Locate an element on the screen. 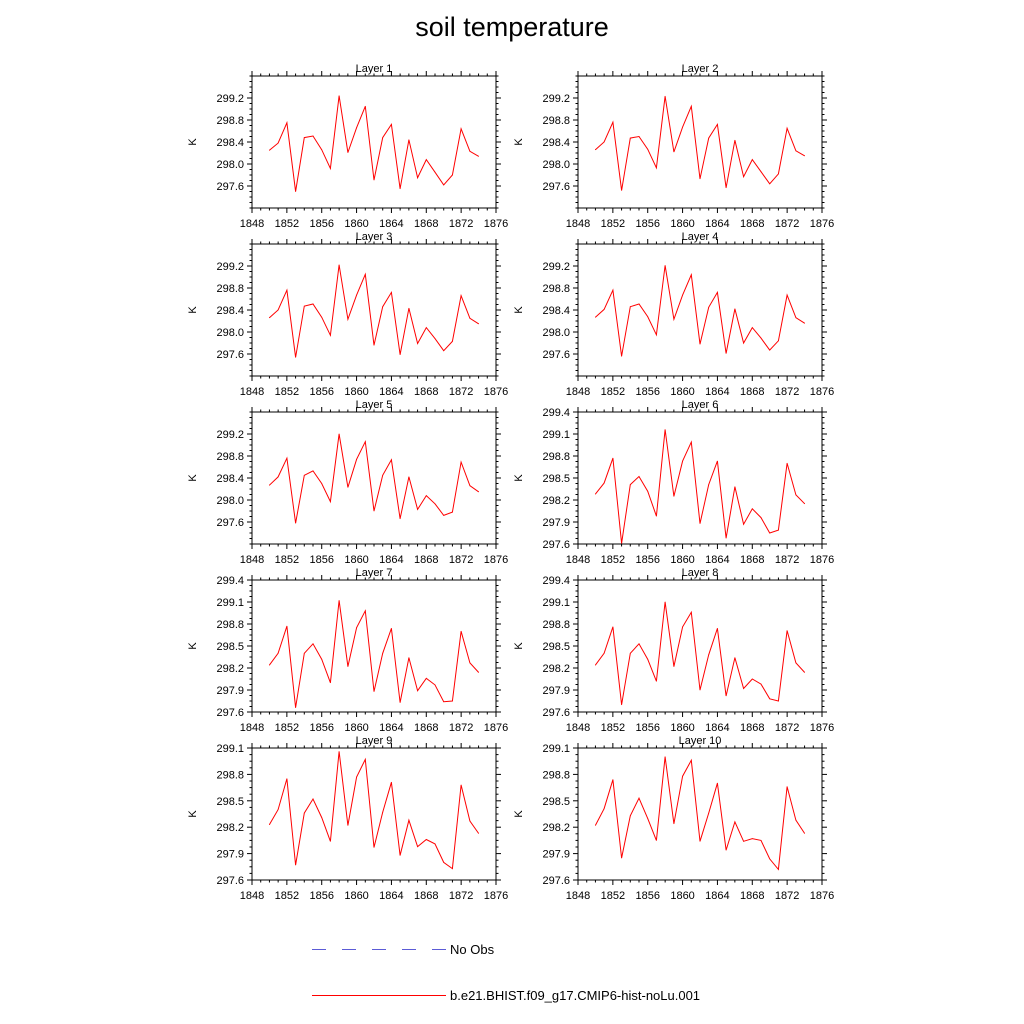 This screenshot has width=1024, height=1024. layer-10-x-tick-label: 1864 is located at coordinates (717, 896).